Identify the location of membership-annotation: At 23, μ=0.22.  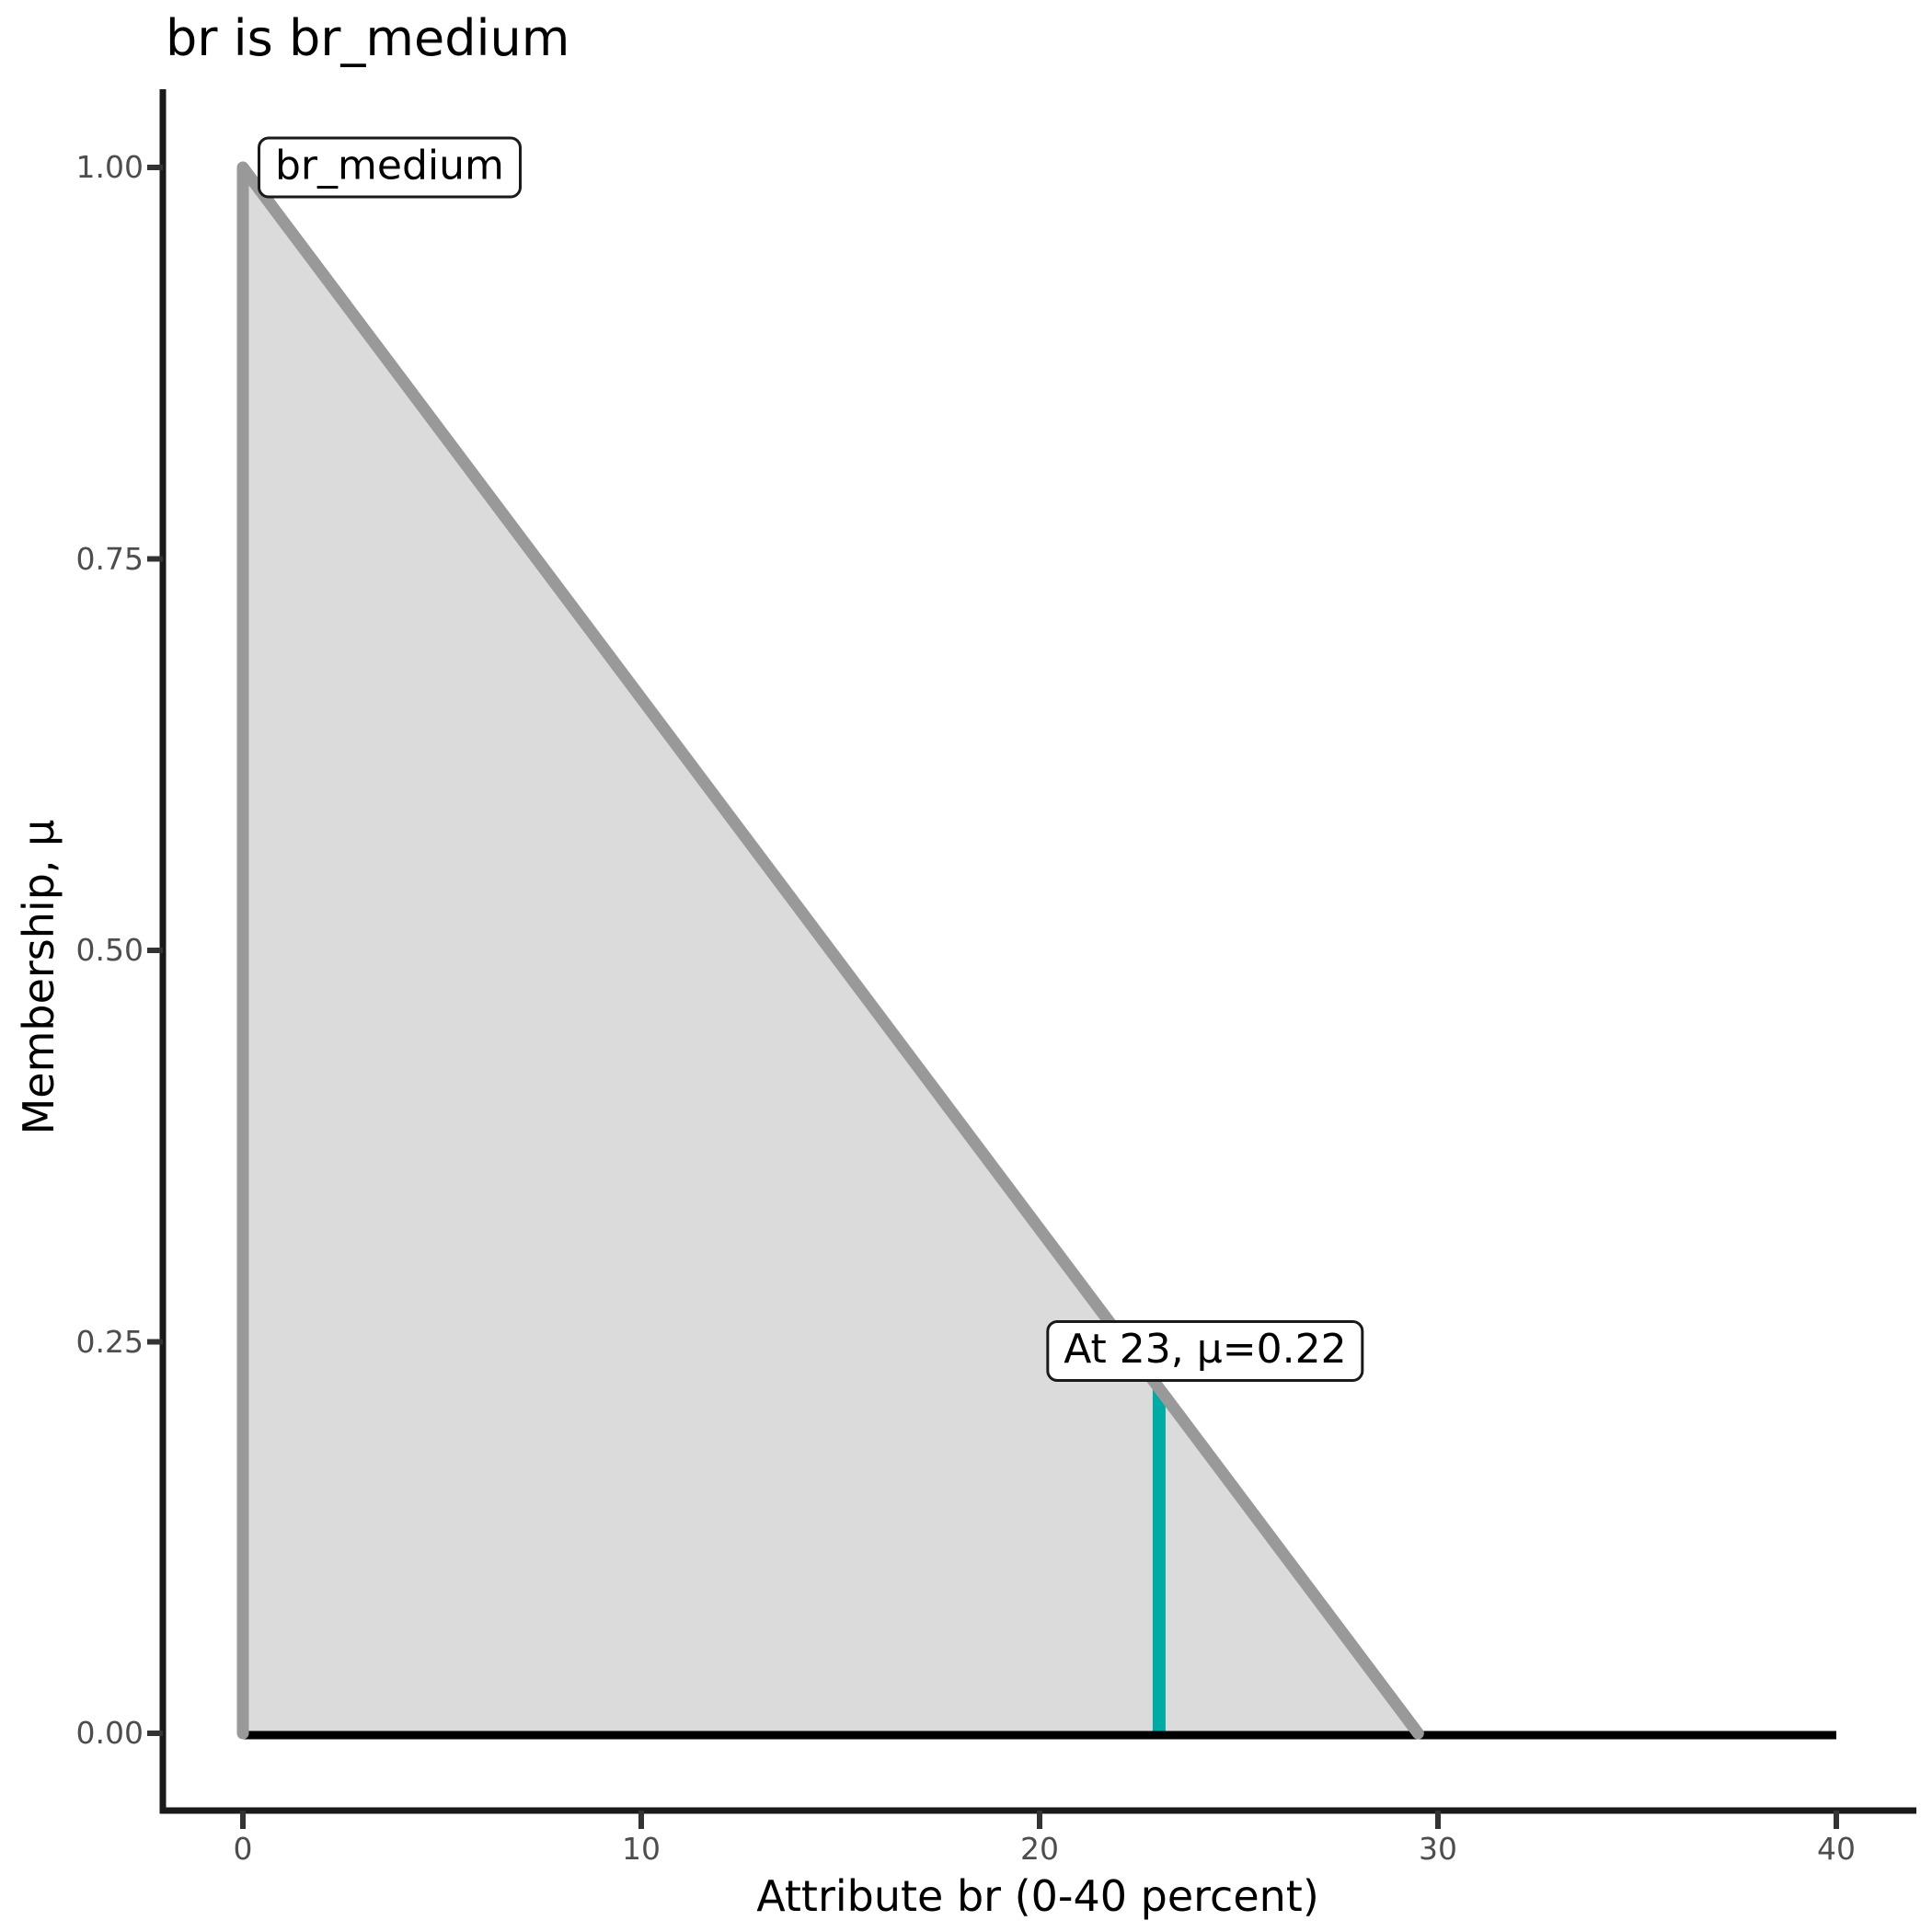
(1205, 1350).